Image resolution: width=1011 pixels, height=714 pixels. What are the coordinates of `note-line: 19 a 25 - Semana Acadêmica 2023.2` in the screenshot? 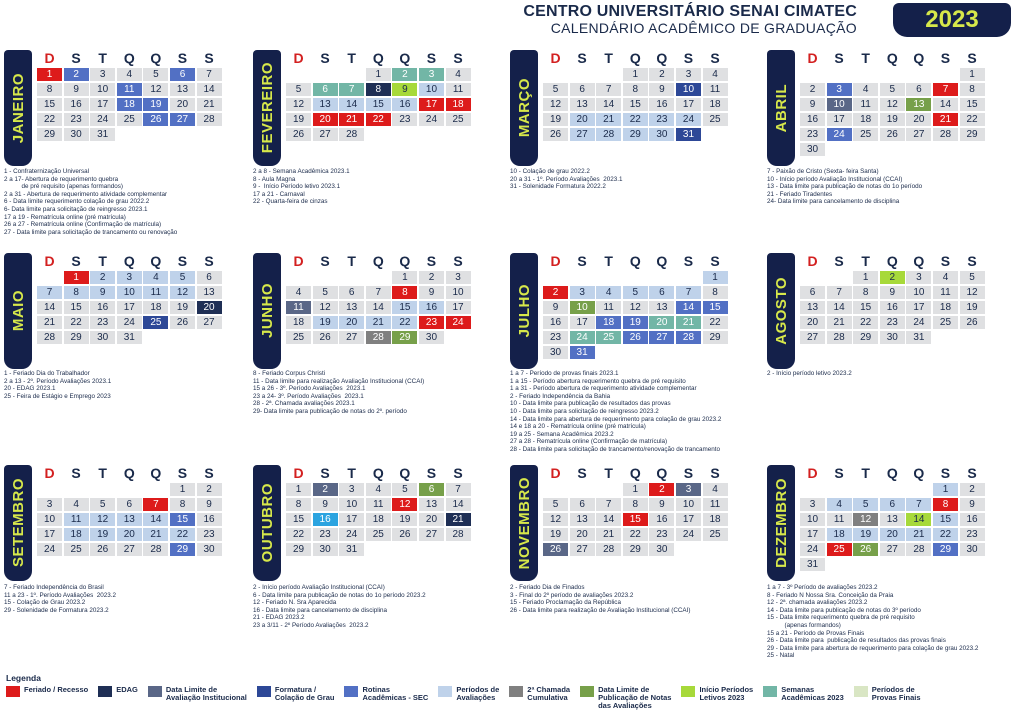 It's located at (562, 434).